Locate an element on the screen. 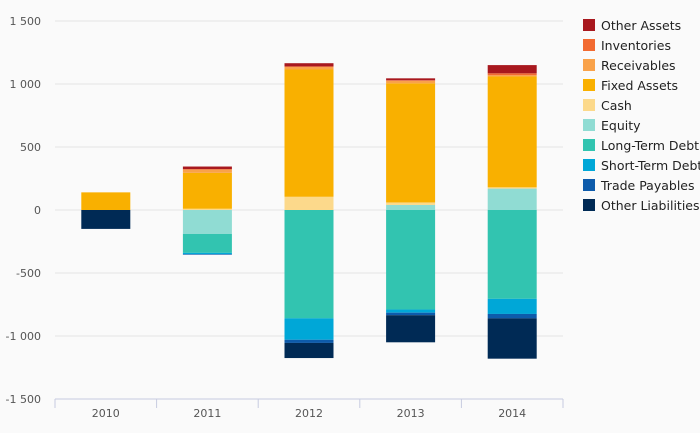 This screenshot has width=700, height=433. bar-stack-2013 is located at coordinates (411, 210).